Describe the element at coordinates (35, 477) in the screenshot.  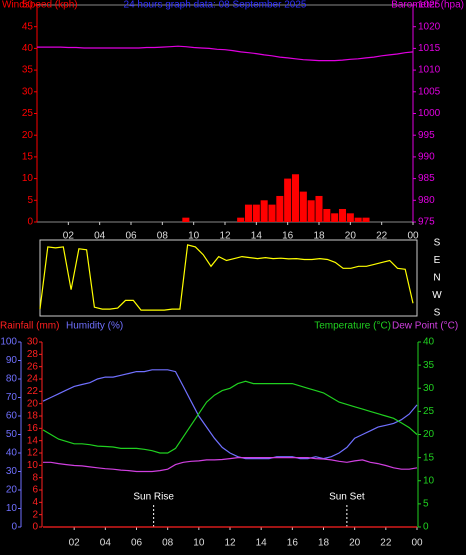
I see `y-tick-label: 8` at that location.